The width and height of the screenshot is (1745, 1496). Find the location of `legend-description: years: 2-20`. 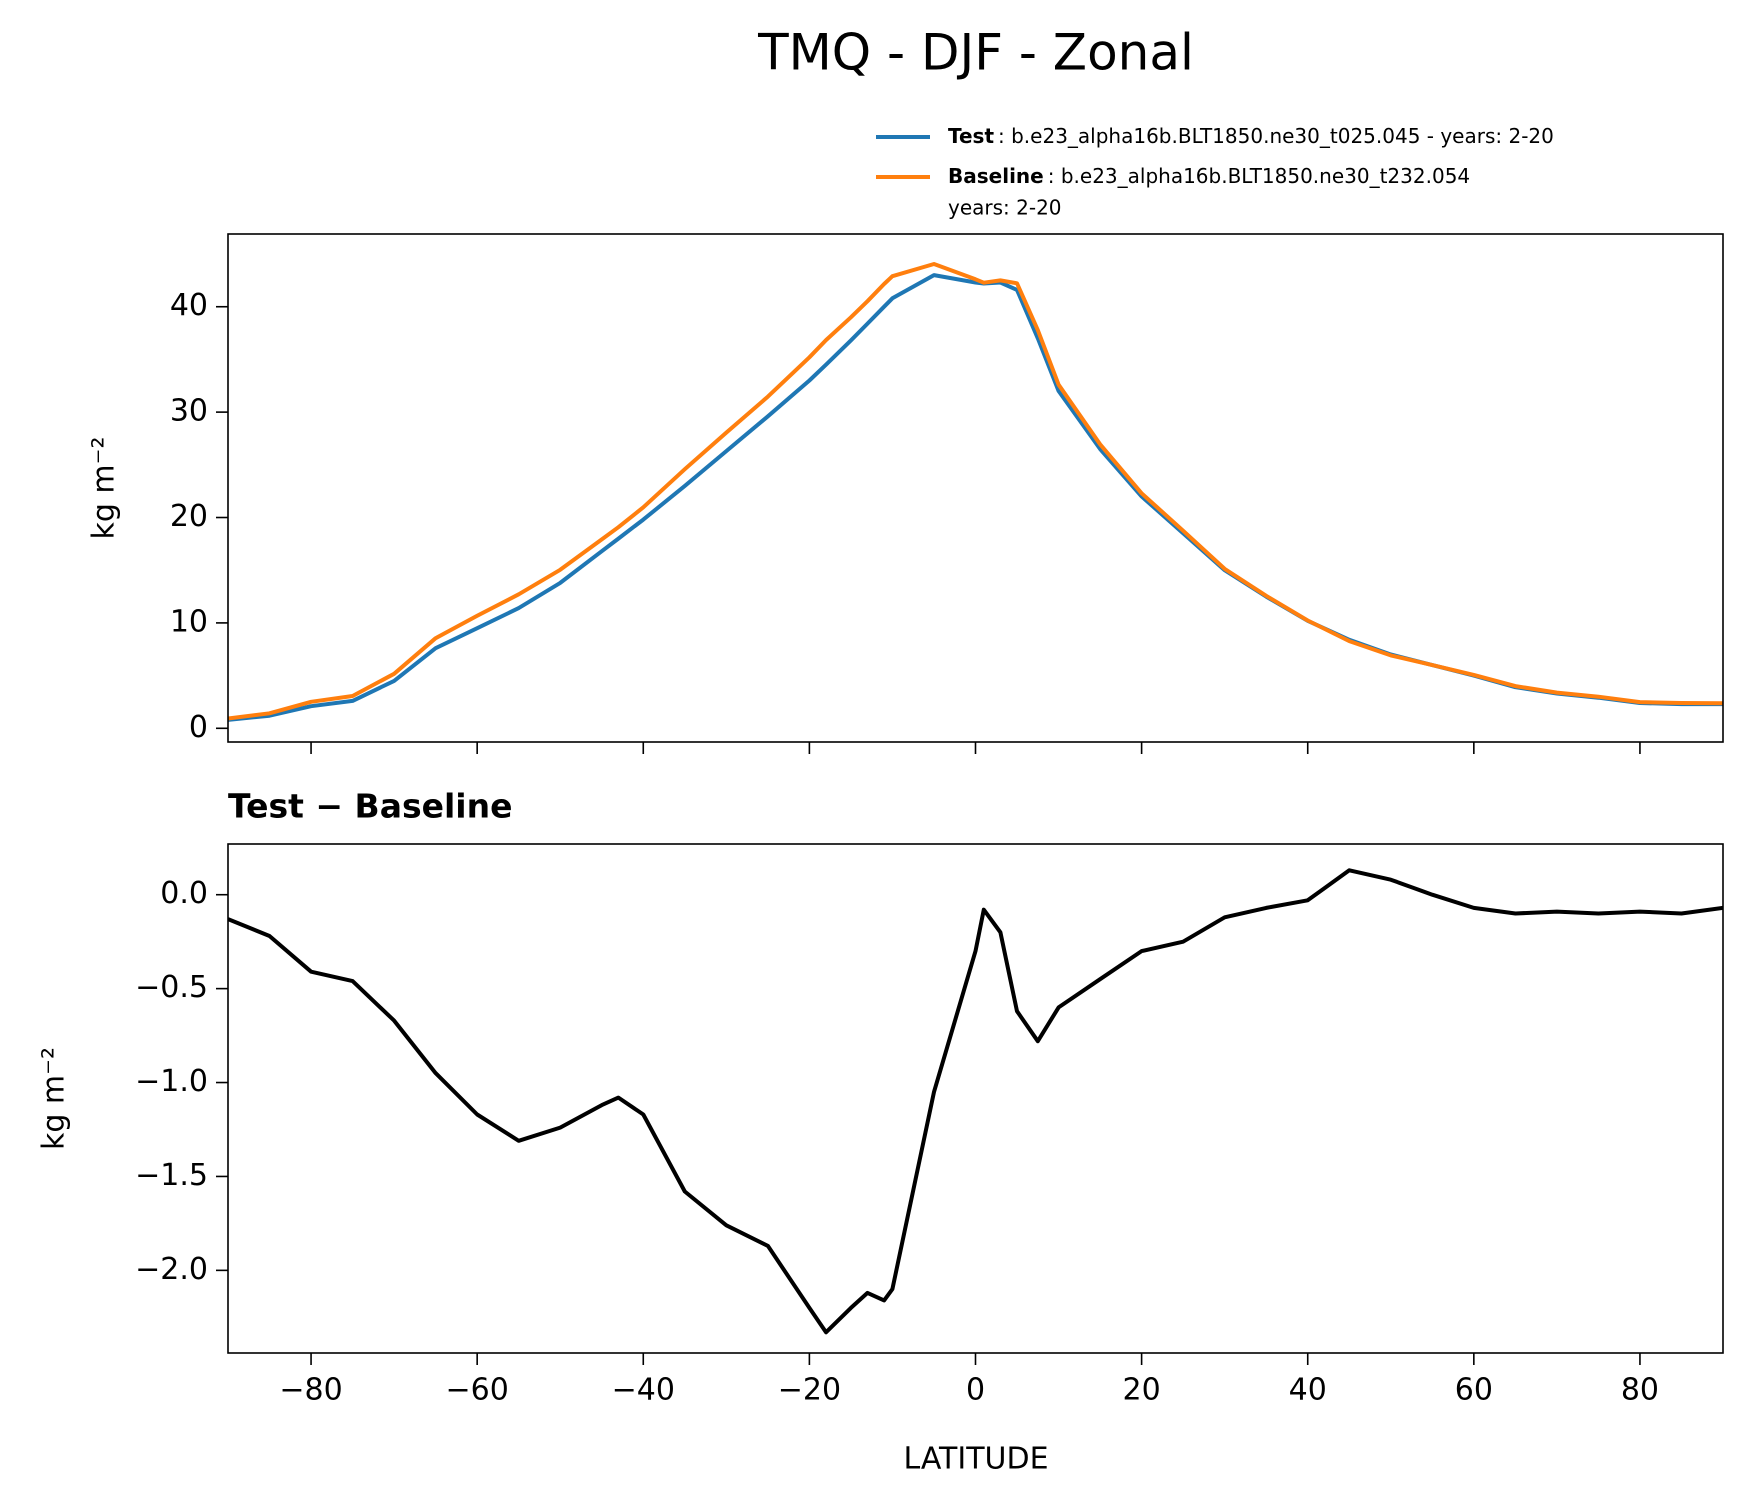

legend-description: years: 2-20 is located at coordinates (1005, 208).